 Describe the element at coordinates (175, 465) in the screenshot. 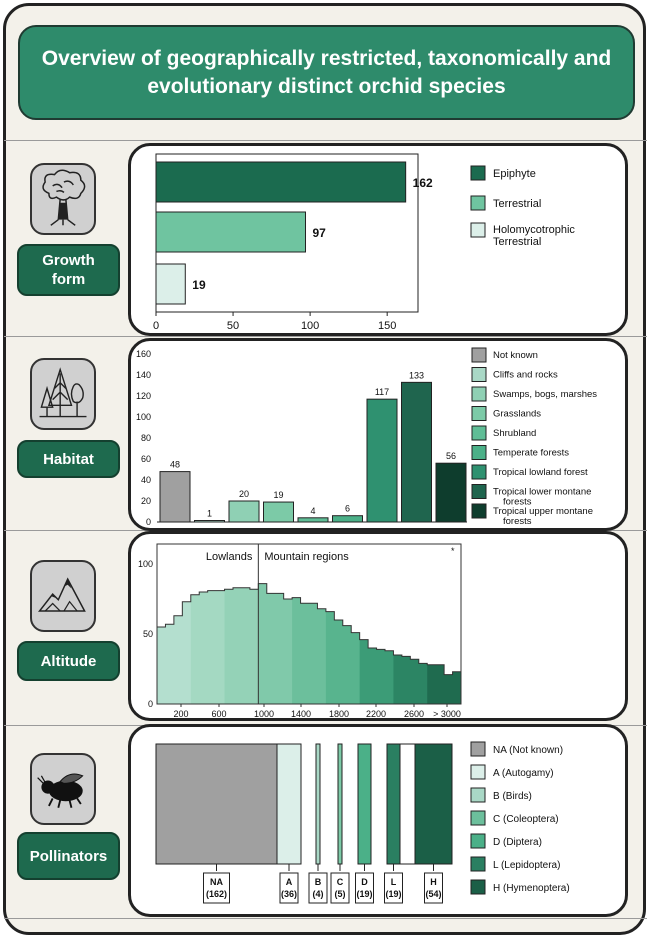

I see `data-label: 48` at that location.